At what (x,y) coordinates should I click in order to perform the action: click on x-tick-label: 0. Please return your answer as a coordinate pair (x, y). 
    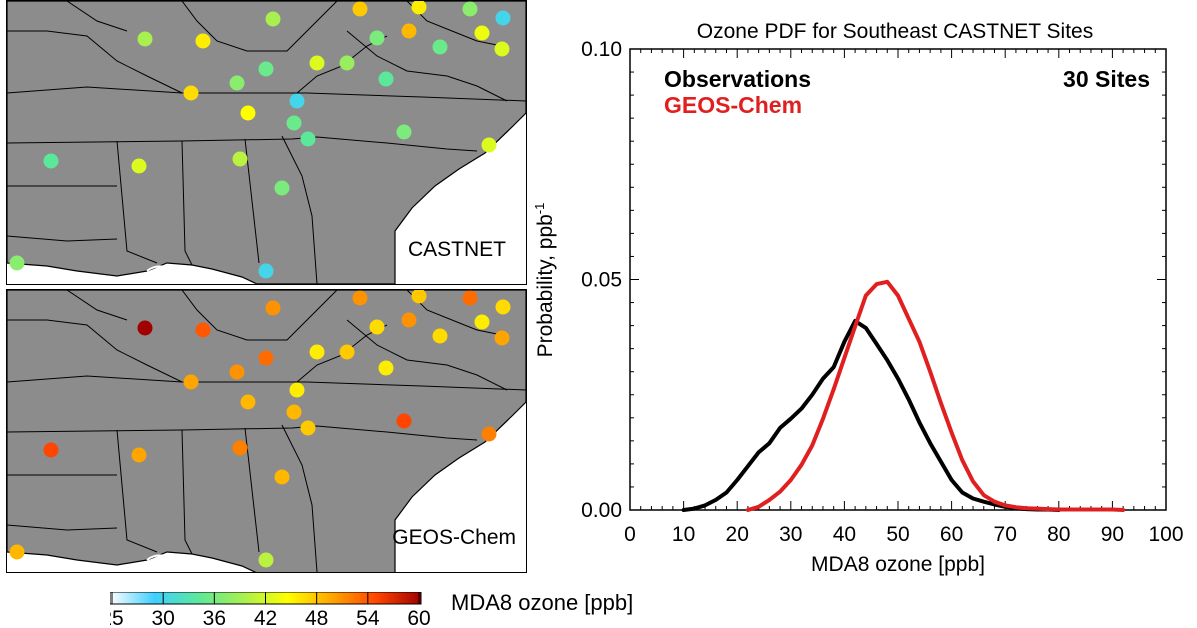
    Looking at the image, I should click on (630, 534).